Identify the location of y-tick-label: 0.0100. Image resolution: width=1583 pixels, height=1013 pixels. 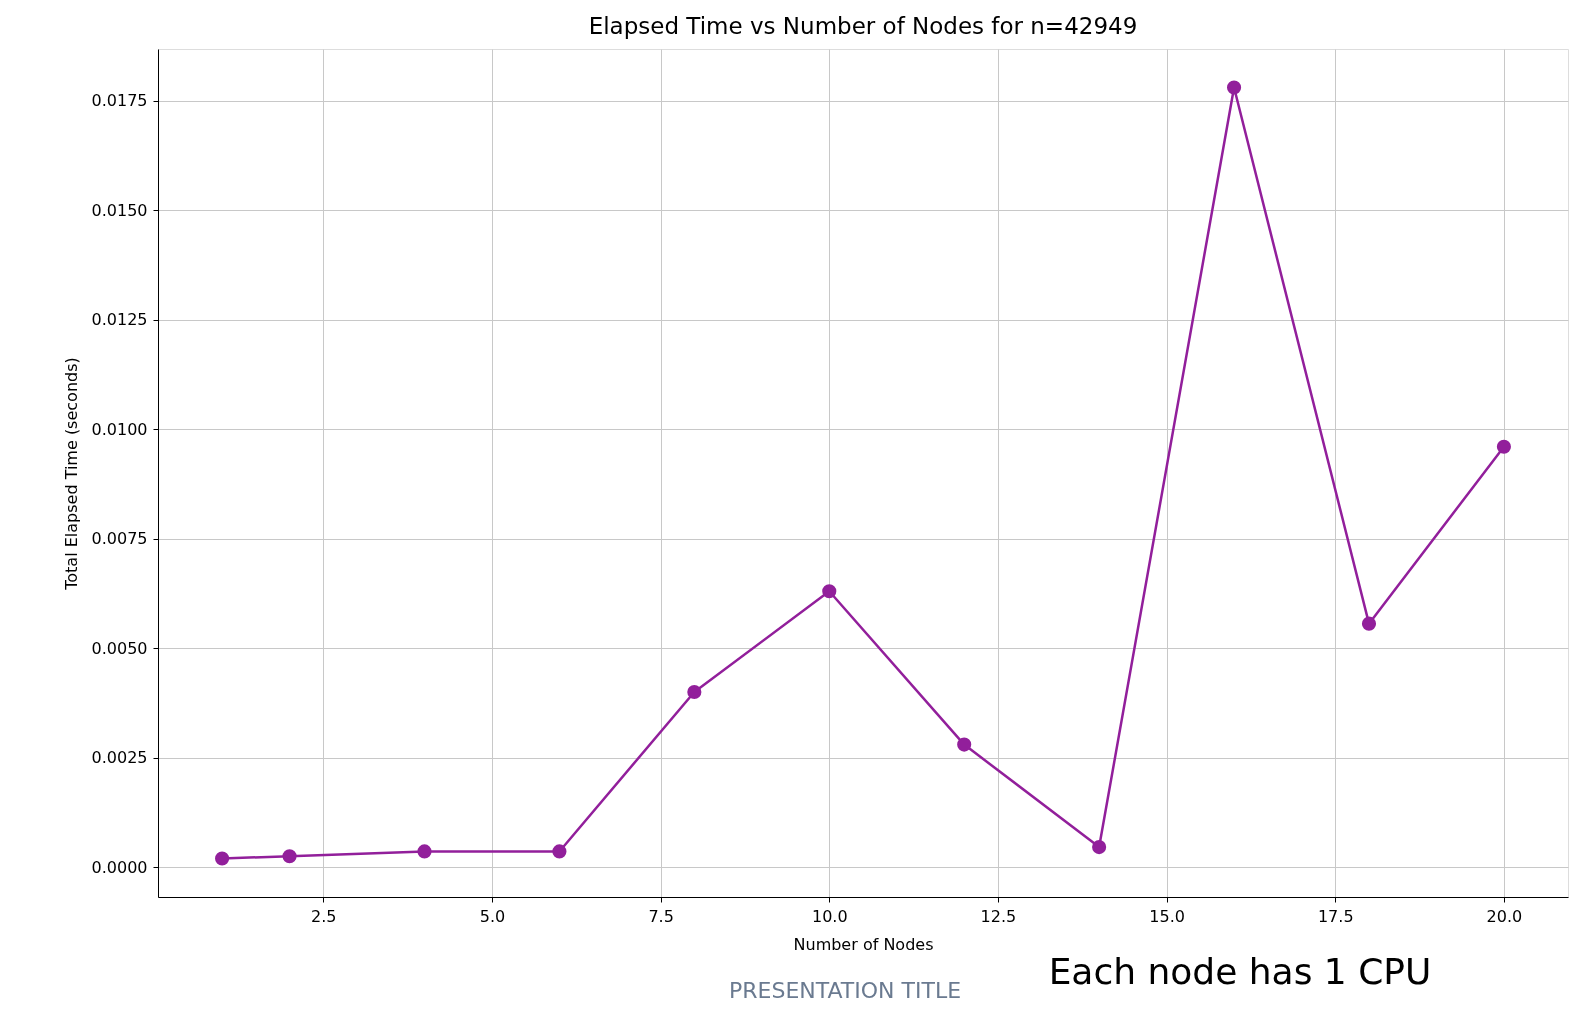
(119, 429).